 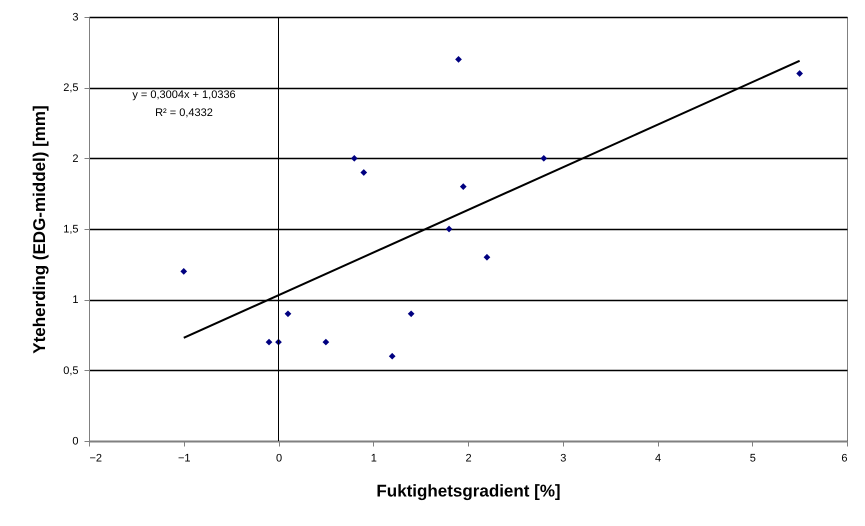 I want to click on x-tick-label: 2, so click(x=468, y=458).